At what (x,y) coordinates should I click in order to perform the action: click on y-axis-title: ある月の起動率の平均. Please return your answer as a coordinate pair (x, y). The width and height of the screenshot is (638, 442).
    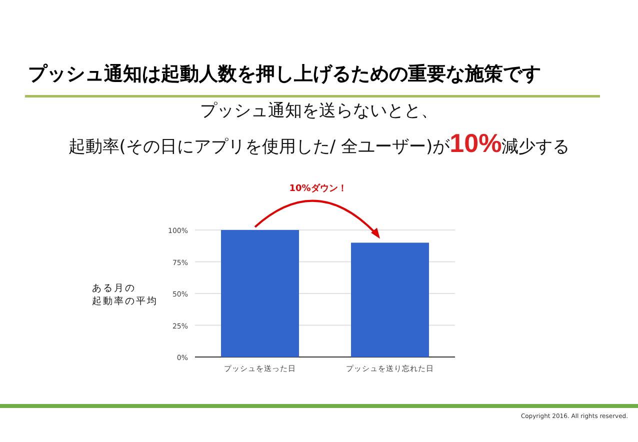
    Looking at the image, I should click on (125, 295).